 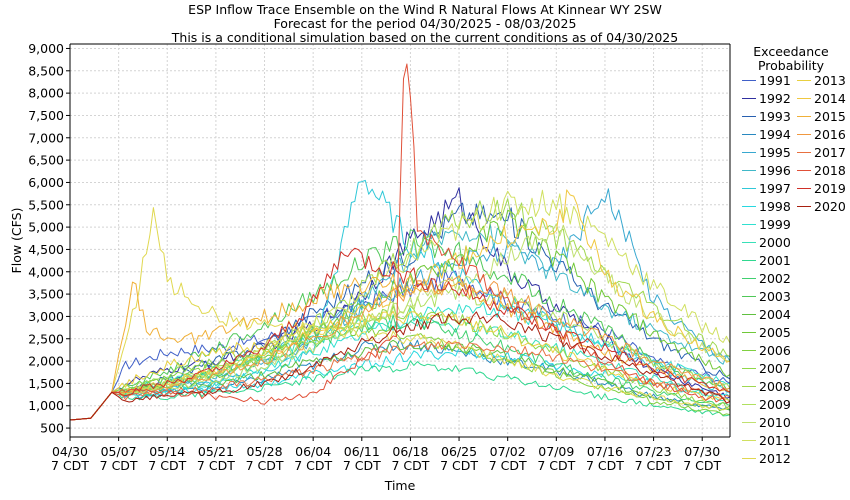 I want to click on series-line-1998, so click(x=400, y=384).